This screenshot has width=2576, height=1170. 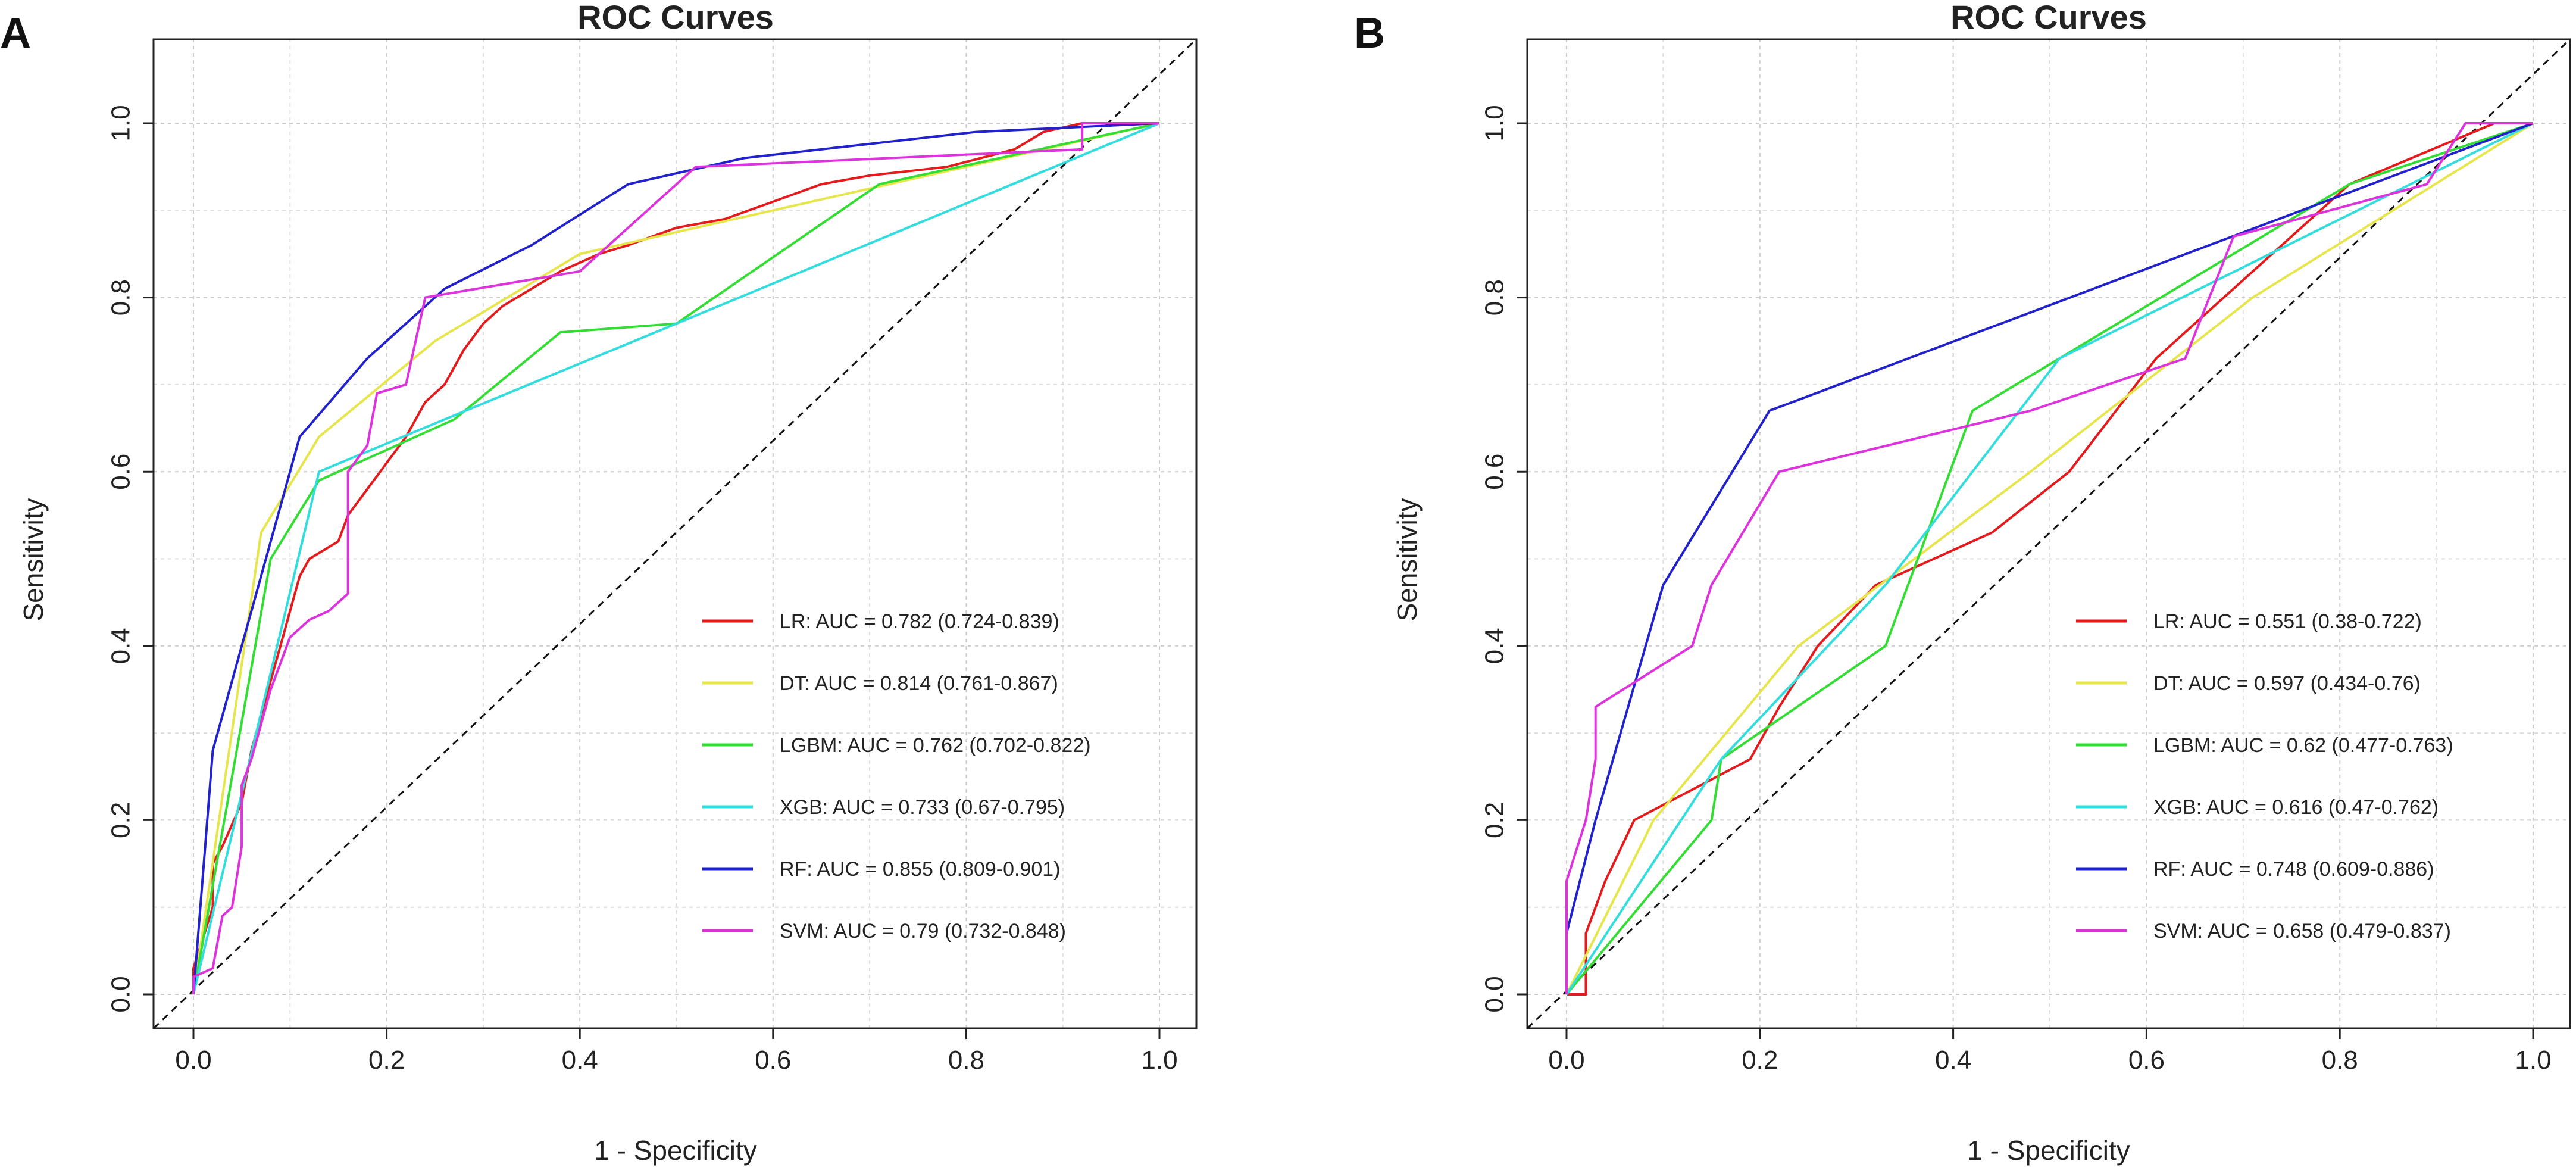 I want to click on legend-entry-xgb: XGB: AUC = 0.616 (0.47-0.762), so click(x=2296, y=807).